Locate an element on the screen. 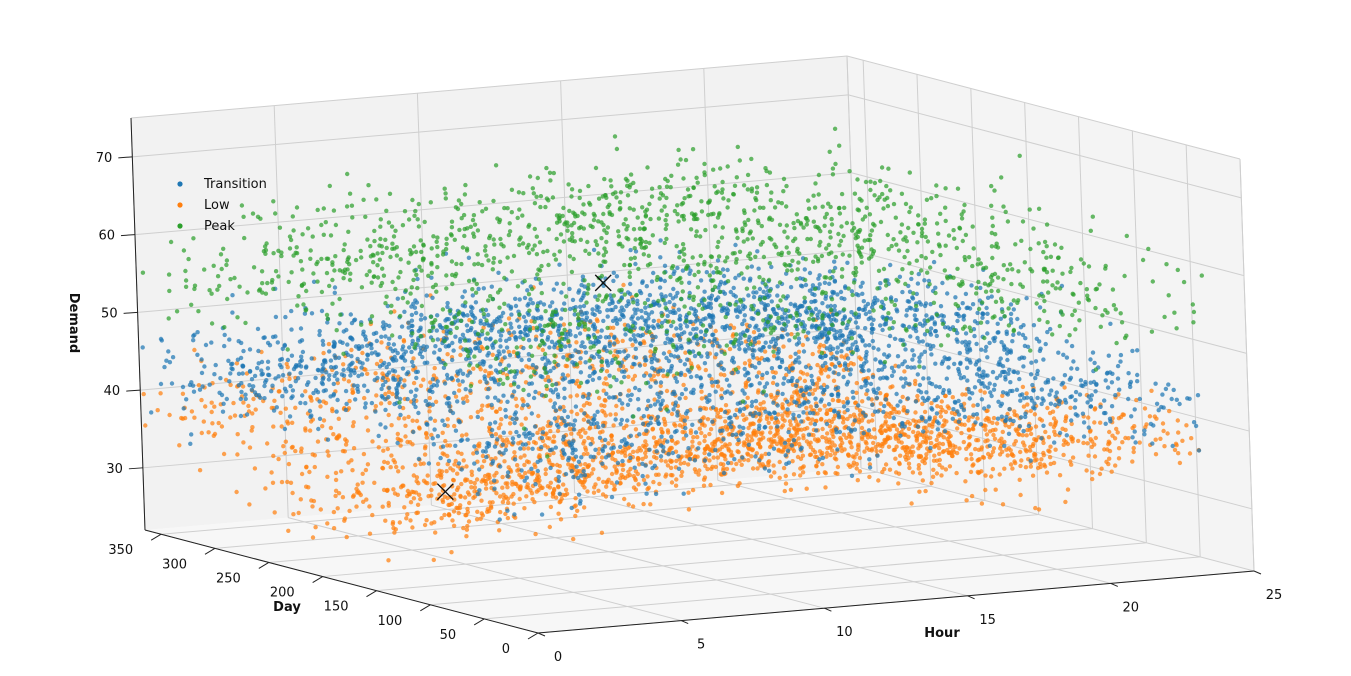 This screenshot has width=1351, height=676. grid-back-demand is located at coordinates (493, 204).